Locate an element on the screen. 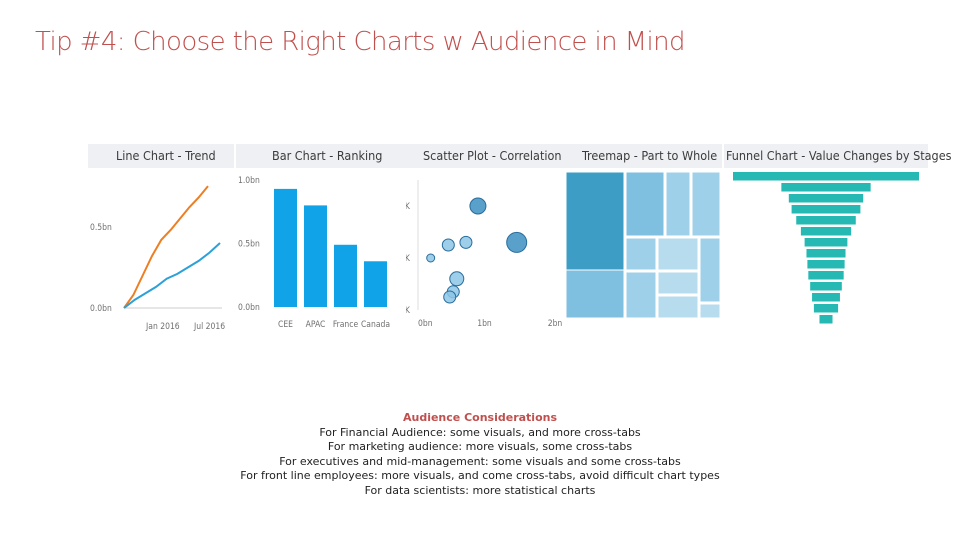  y-tick-label: 3K is located at coordinates (408, 259).